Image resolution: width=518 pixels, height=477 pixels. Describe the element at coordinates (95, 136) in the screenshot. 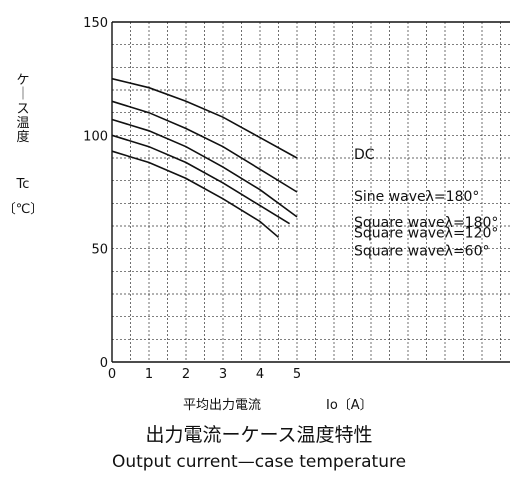

I see `y-tick-label: 100` at that location.